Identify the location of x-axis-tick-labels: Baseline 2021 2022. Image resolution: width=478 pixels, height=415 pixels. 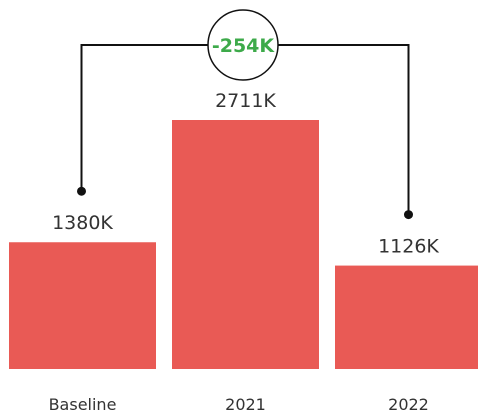
(239, 404).